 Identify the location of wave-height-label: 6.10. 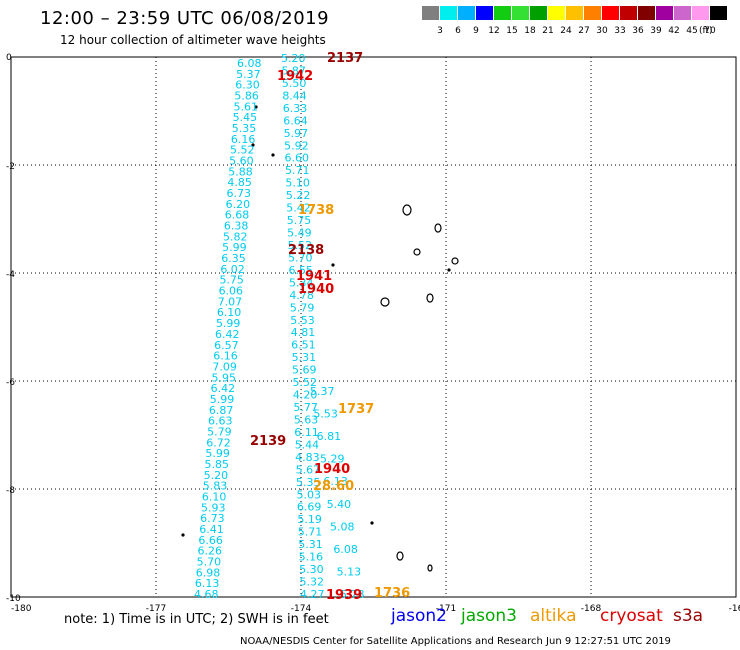
(214, 496).